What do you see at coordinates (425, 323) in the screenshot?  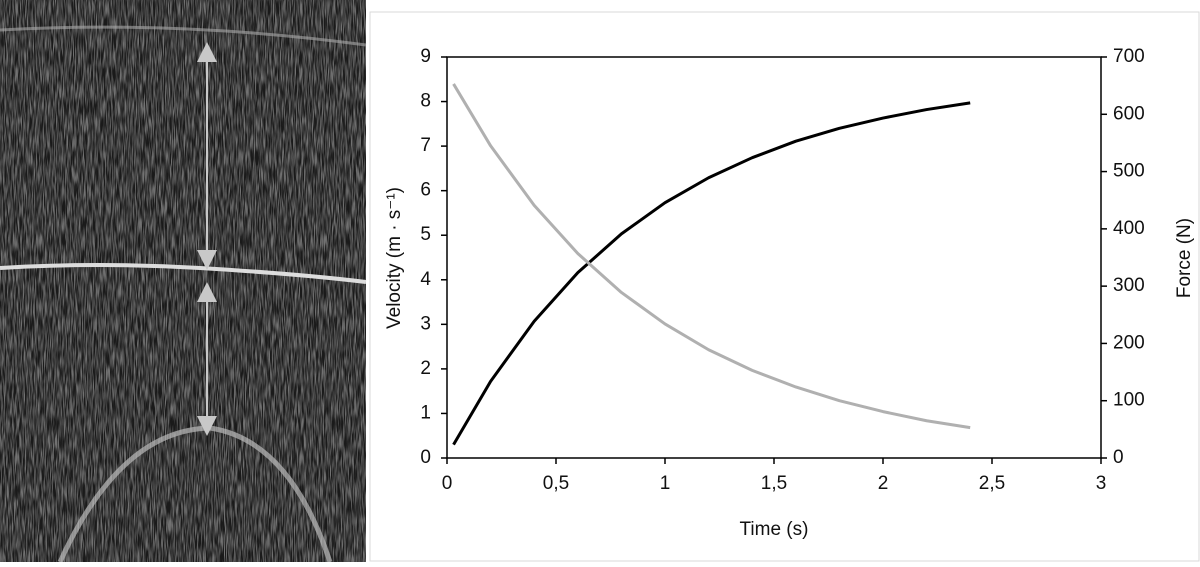 I see `y-tick-label: 3` at bounding box center [425, 323].